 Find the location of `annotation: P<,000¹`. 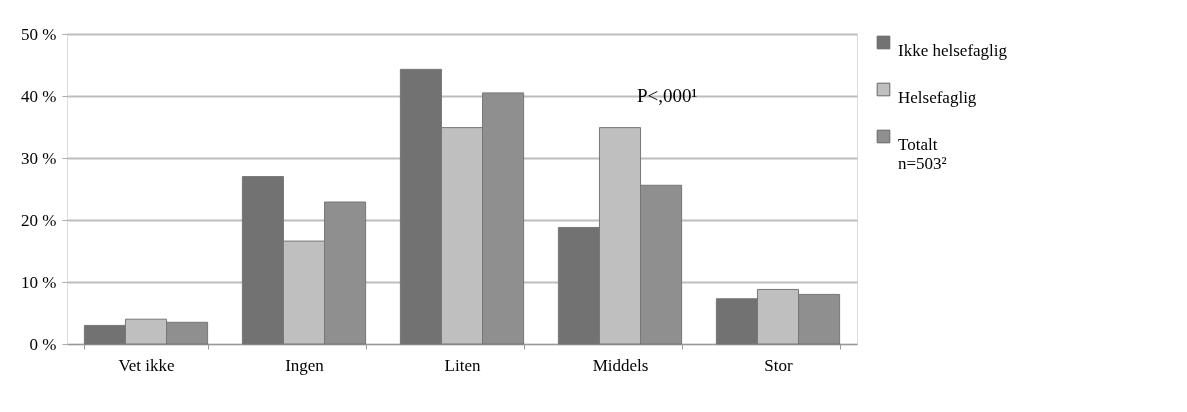

annotation: P<,000¹ is located at coordinates (667, 95).